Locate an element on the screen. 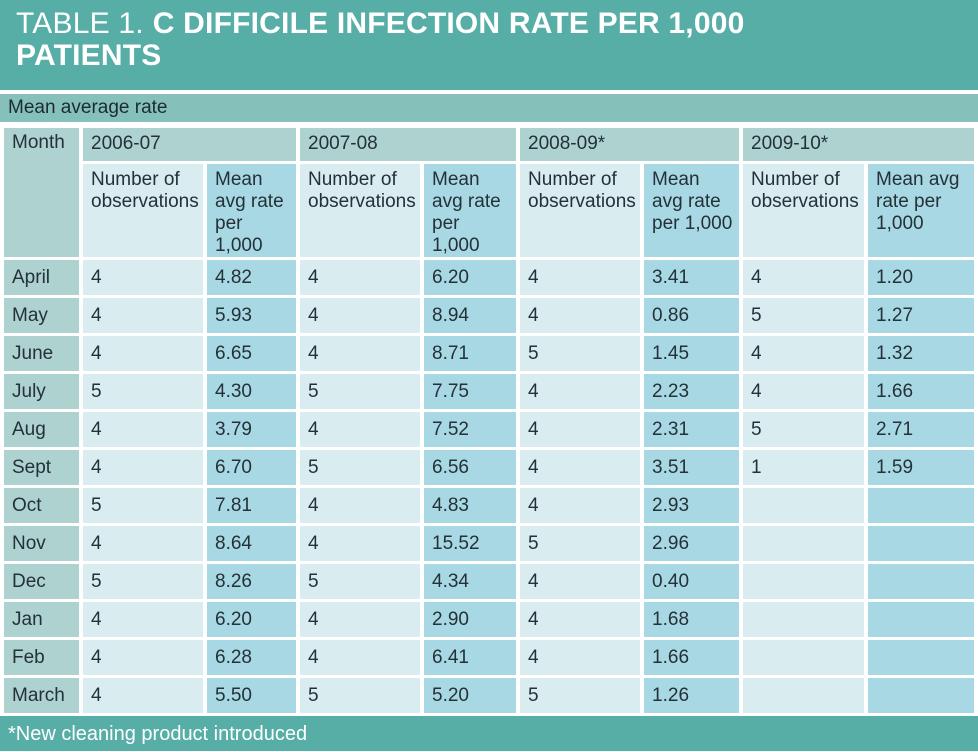 This screenshot has width=978, height=752. table-row: Oct 5 7.81 4 4.83 4 2.93 is located at coordinates (489, 505).